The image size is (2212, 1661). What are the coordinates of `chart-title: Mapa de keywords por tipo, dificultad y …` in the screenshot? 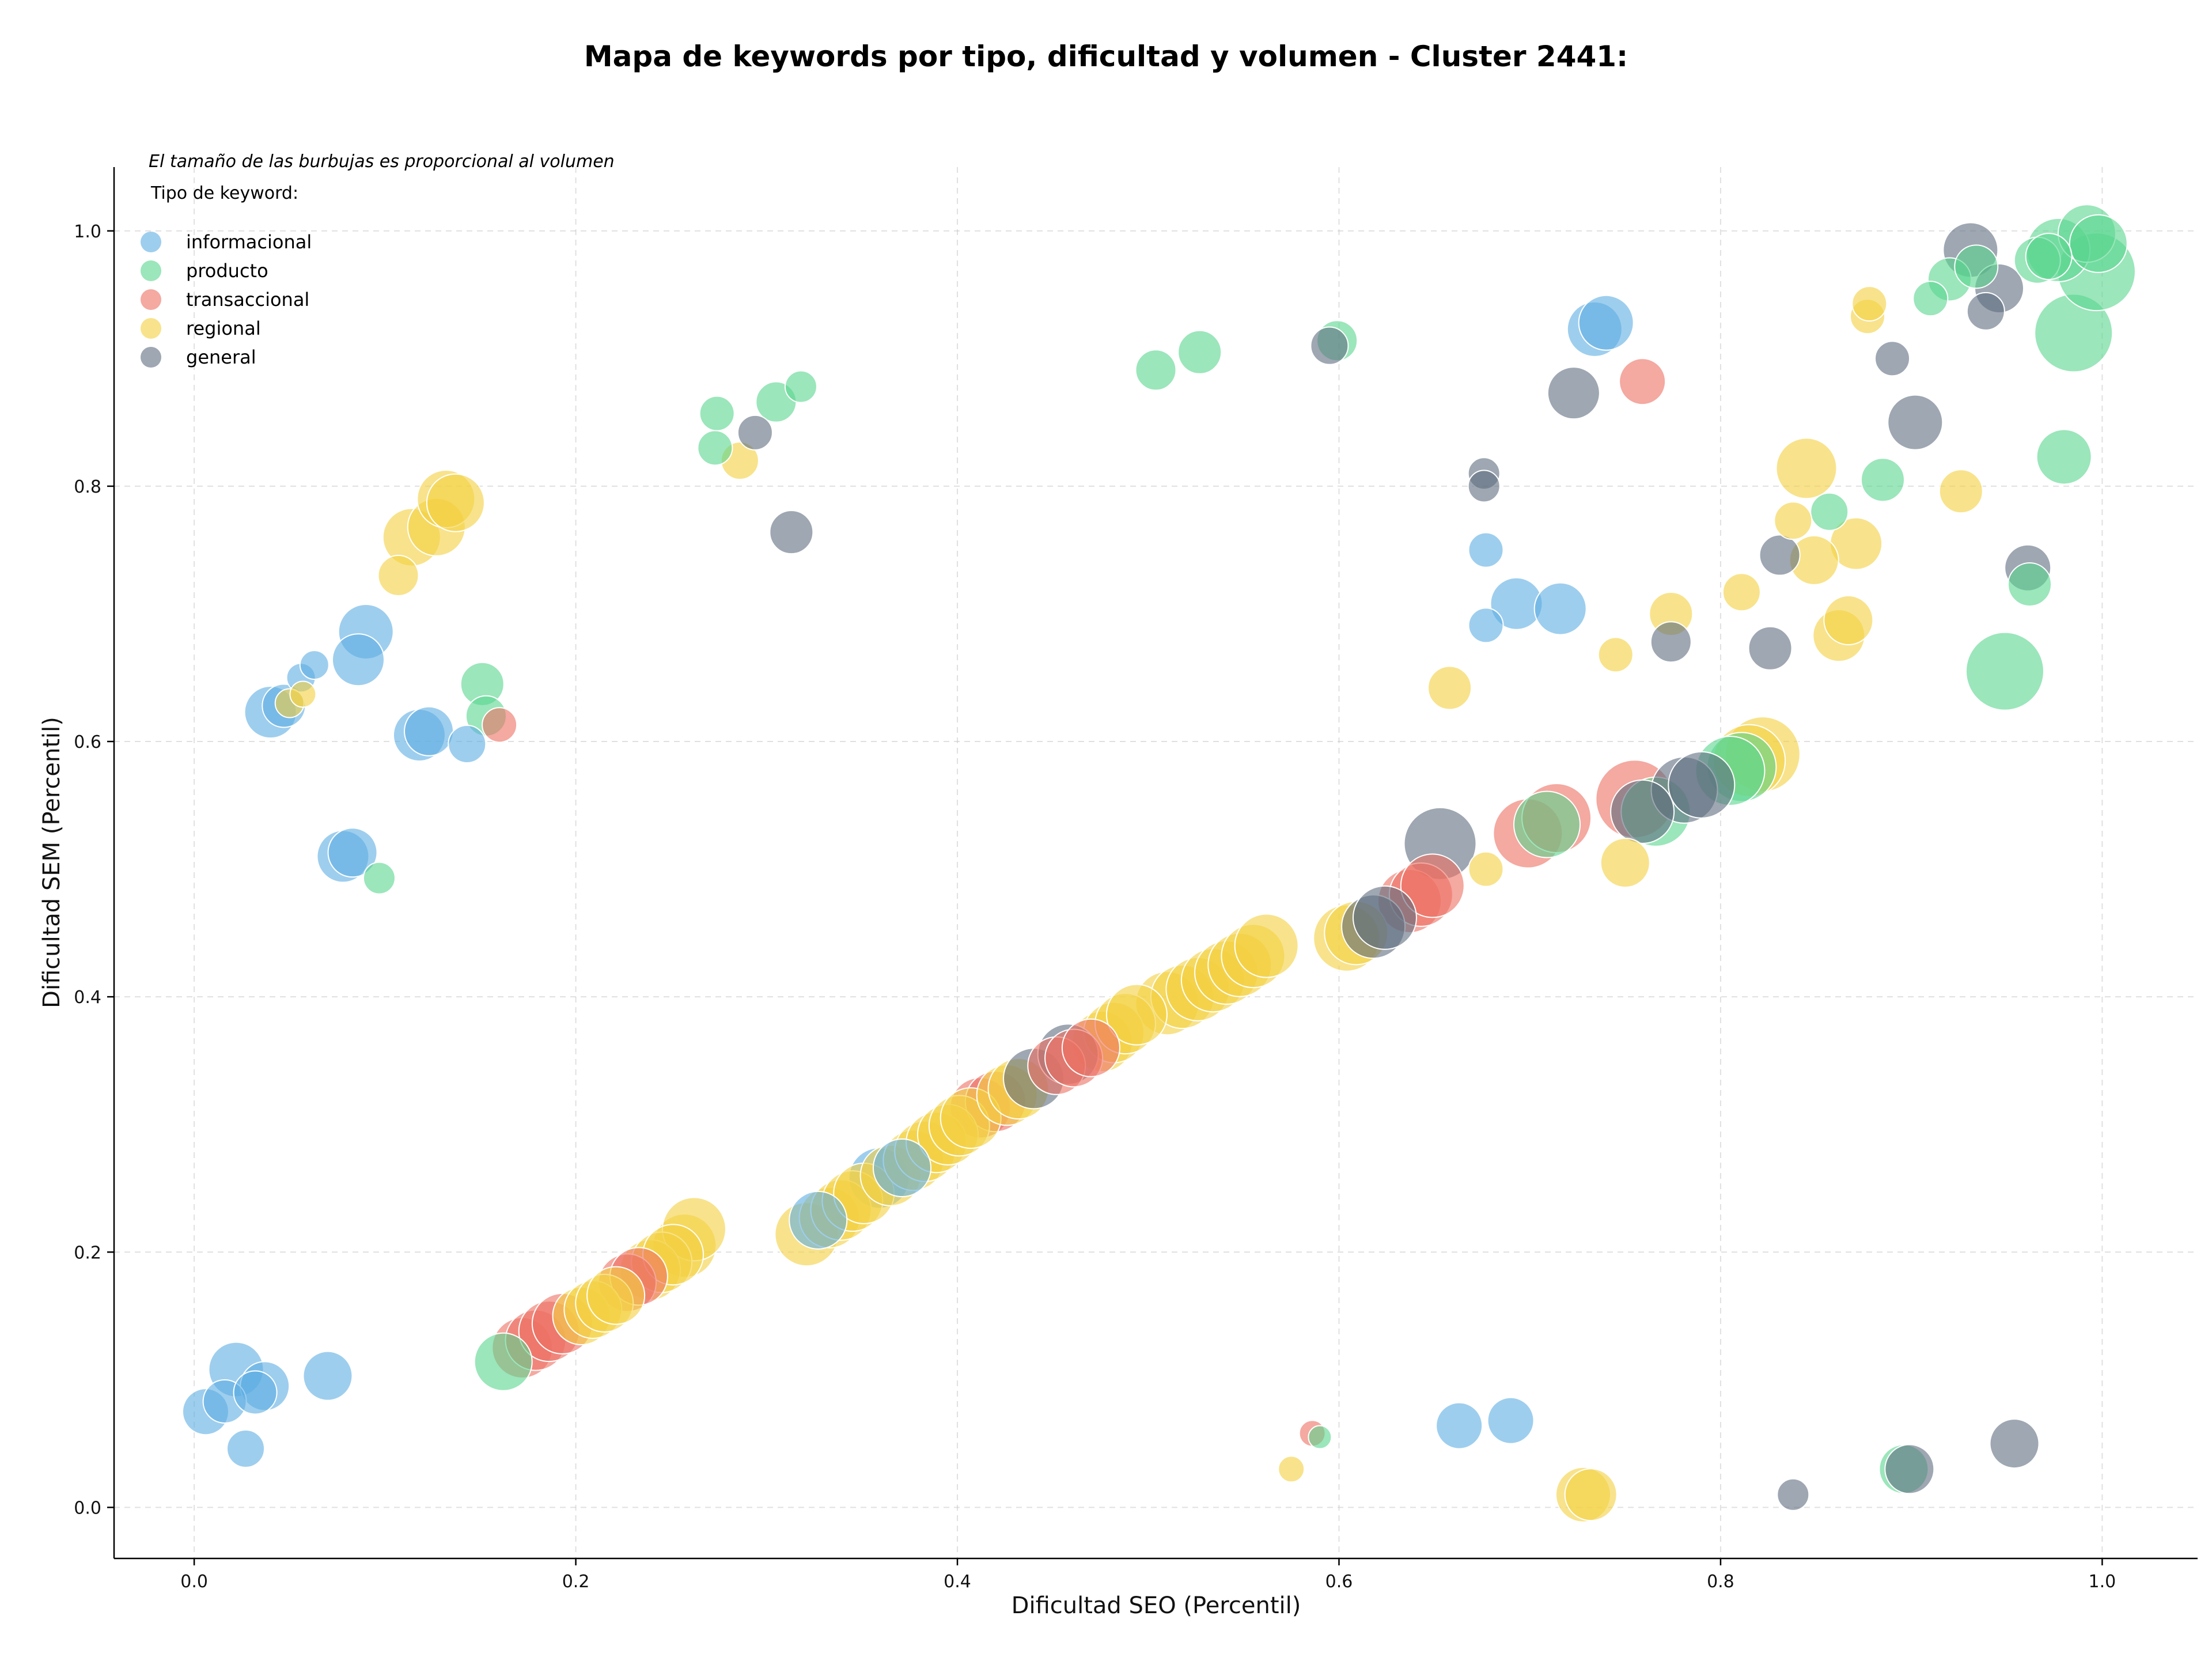 It's located at (1106, 56).